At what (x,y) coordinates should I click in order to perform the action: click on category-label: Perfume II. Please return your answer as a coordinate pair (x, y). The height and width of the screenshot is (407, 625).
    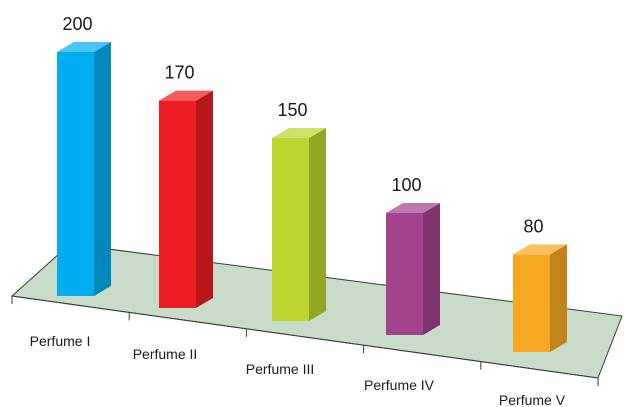
    Looking at the image, I should click on (165, 354).